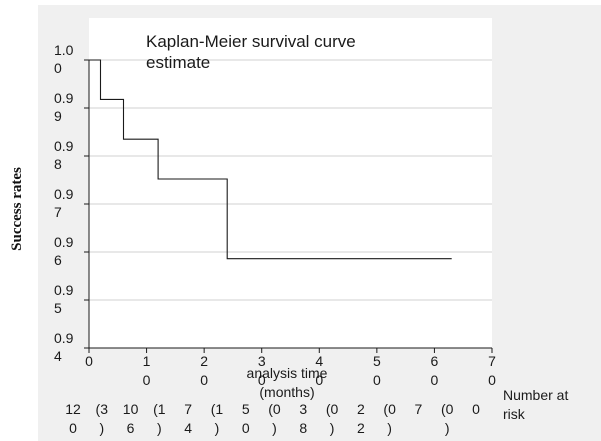 The width and height of the screenshot is (601, 441). Describe the element at coordinates (58, 308) in the screenshot. I see `y-tick-label: 5` at that location.